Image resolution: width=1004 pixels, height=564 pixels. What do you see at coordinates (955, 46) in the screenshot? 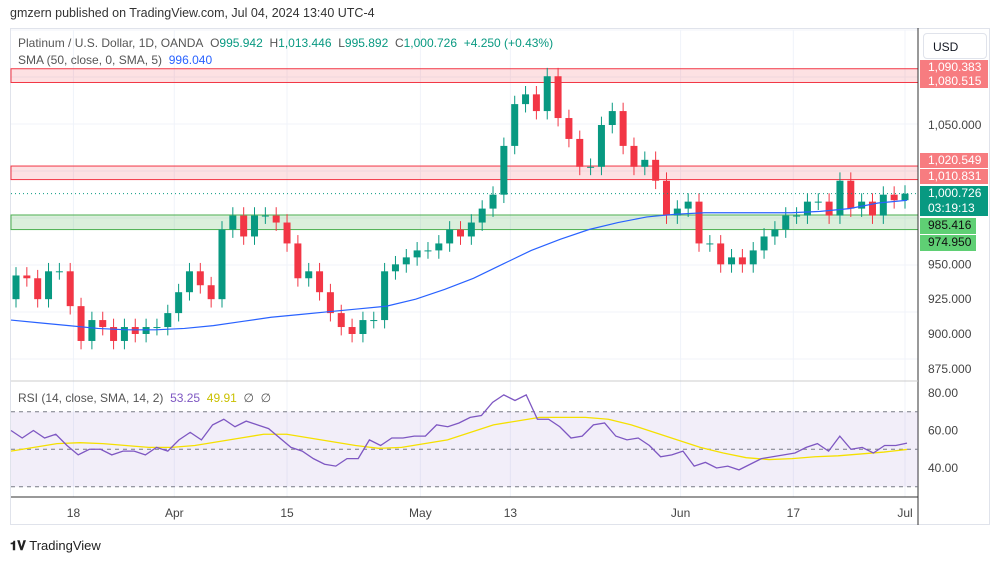
I see `currency-selector: USD` at bounding box center [955, 46].